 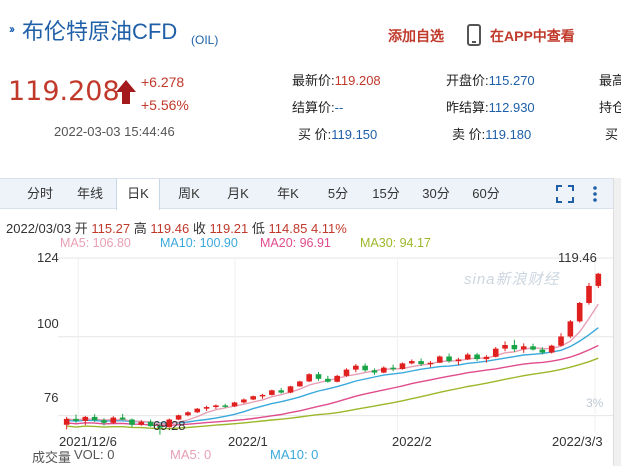 What do you see at coordinates (48, 257) in the screenshot?
I see `y-tick-label: 124` at bounding box center [48, 257].